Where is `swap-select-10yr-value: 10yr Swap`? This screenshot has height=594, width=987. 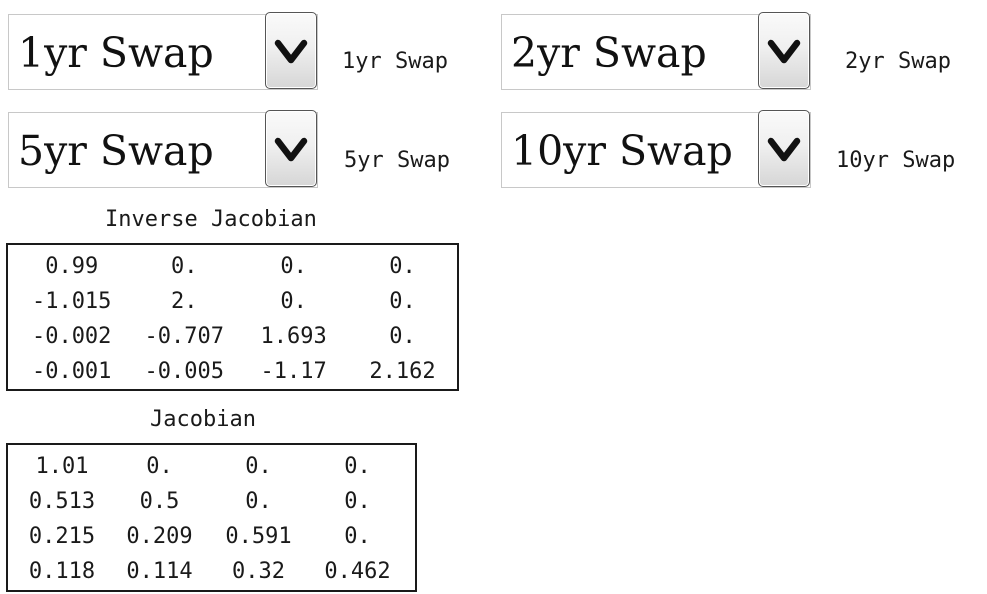
swap-select-10yr-value: 10yr Swap is located at coordinates (622, 151).